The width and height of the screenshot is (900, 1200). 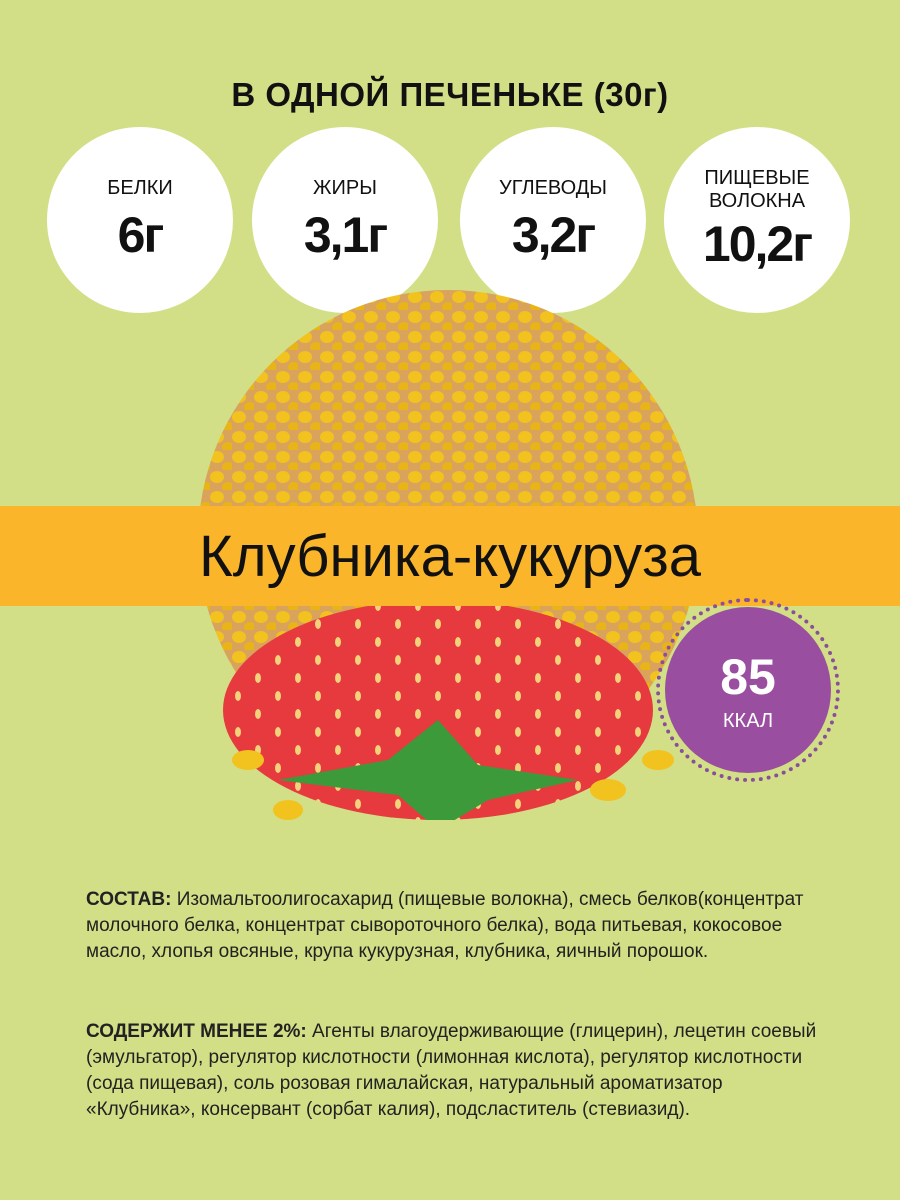 I want to click on nutrient-value: 3,2г, so click(x=553, y=234).